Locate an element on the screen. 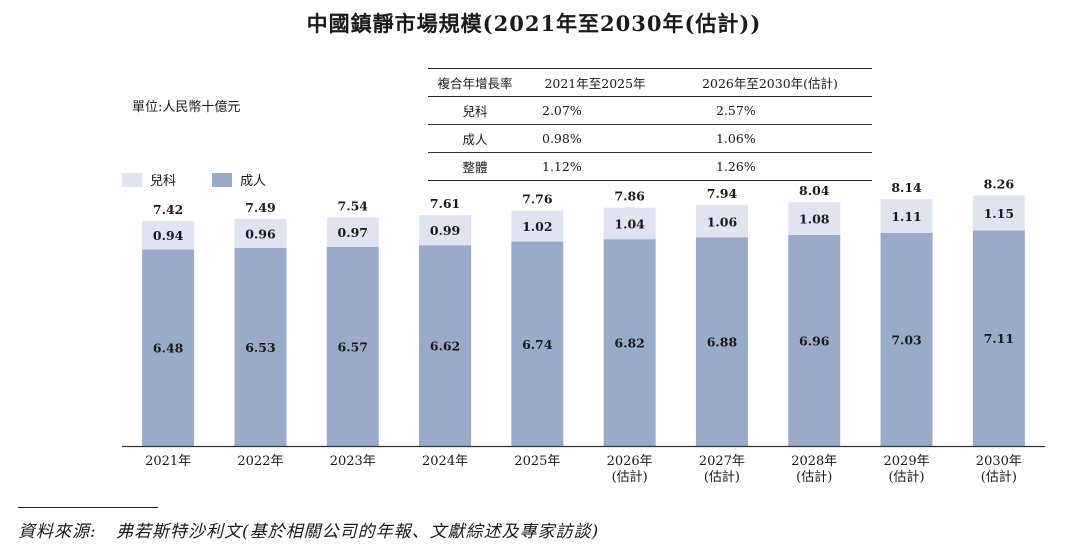  data-label-pediatric: 1.06 is located at coordinates (722, 221).